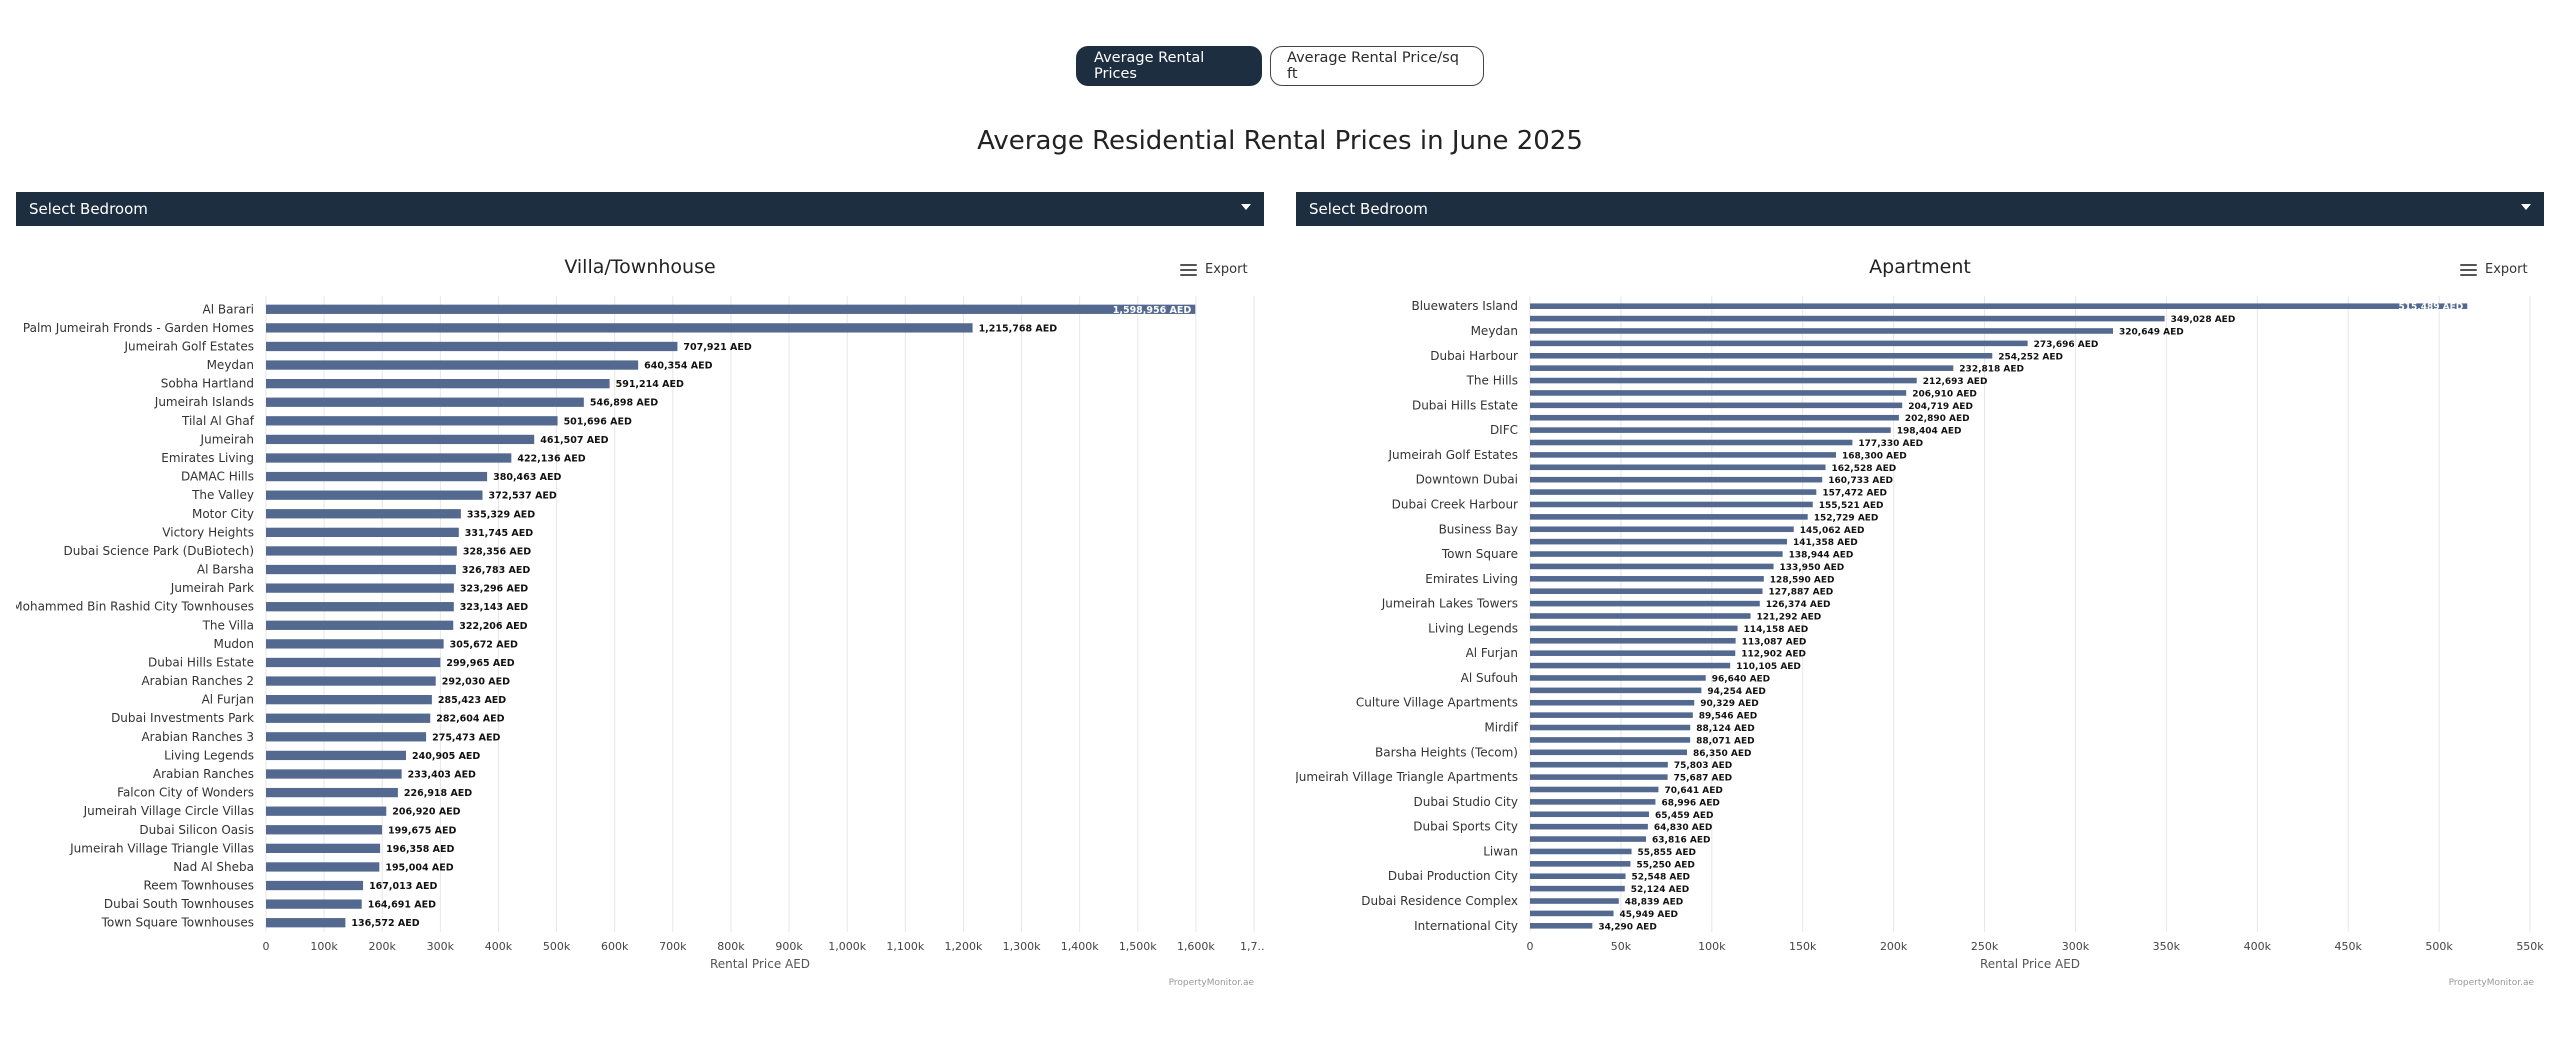 The image size is (2560, 1050). I want to click on x-tick-label: 1,500k, so click(1138, 946).